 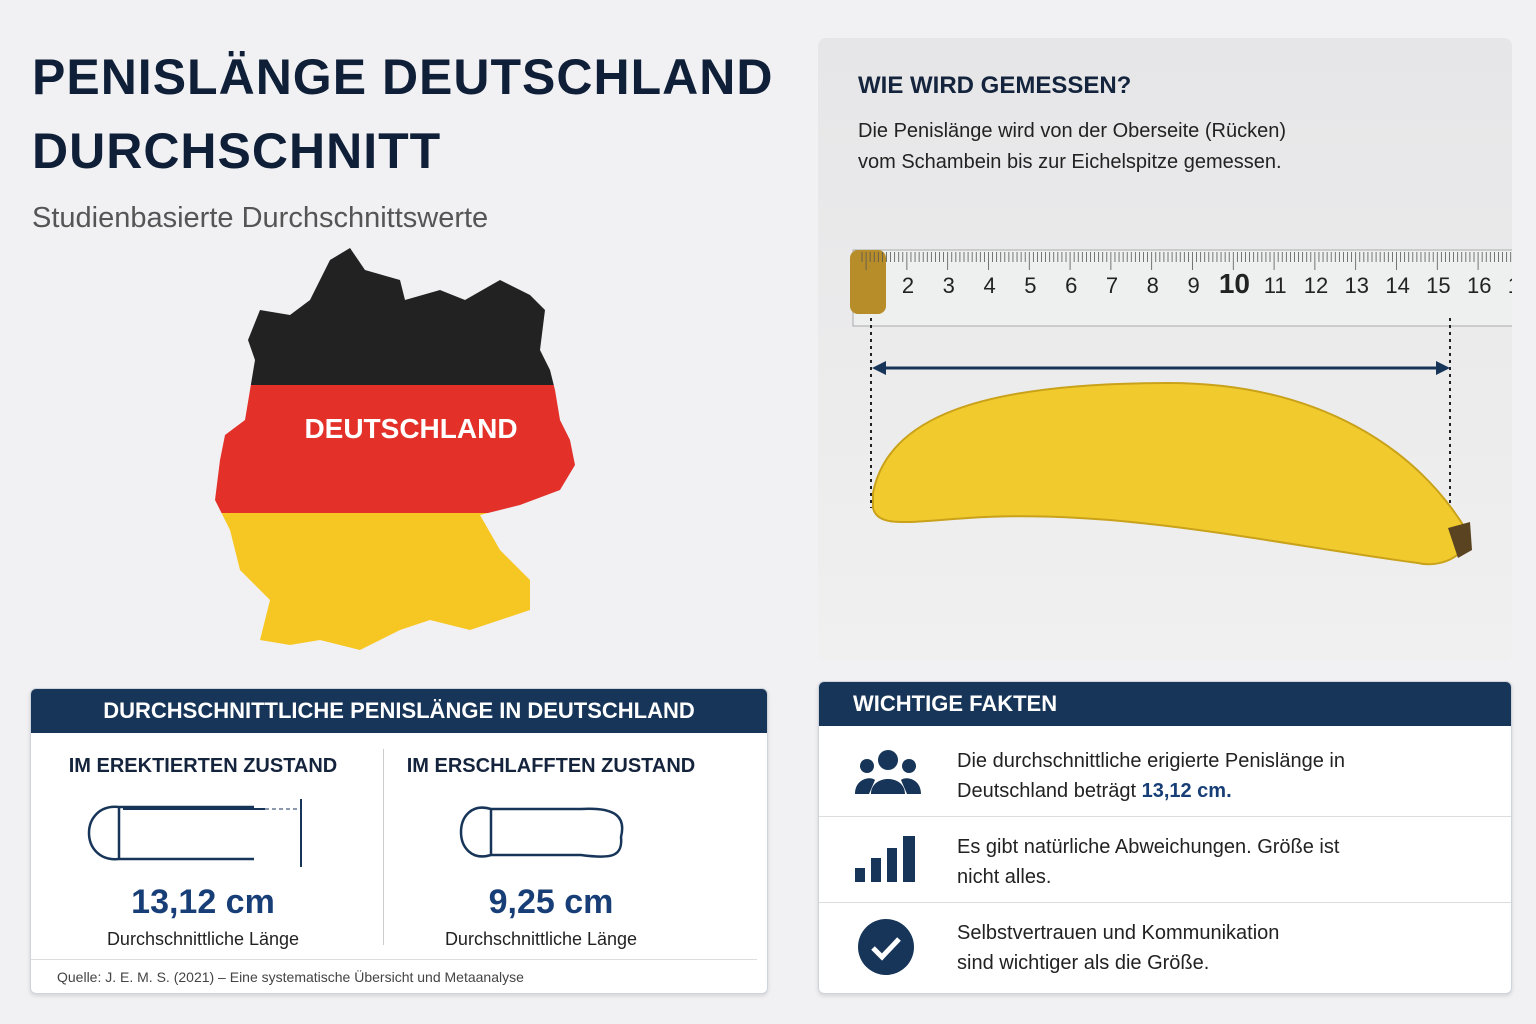 I want to click on erect-caption: Durchschnittliche Länge, so click(x=203, y=939).